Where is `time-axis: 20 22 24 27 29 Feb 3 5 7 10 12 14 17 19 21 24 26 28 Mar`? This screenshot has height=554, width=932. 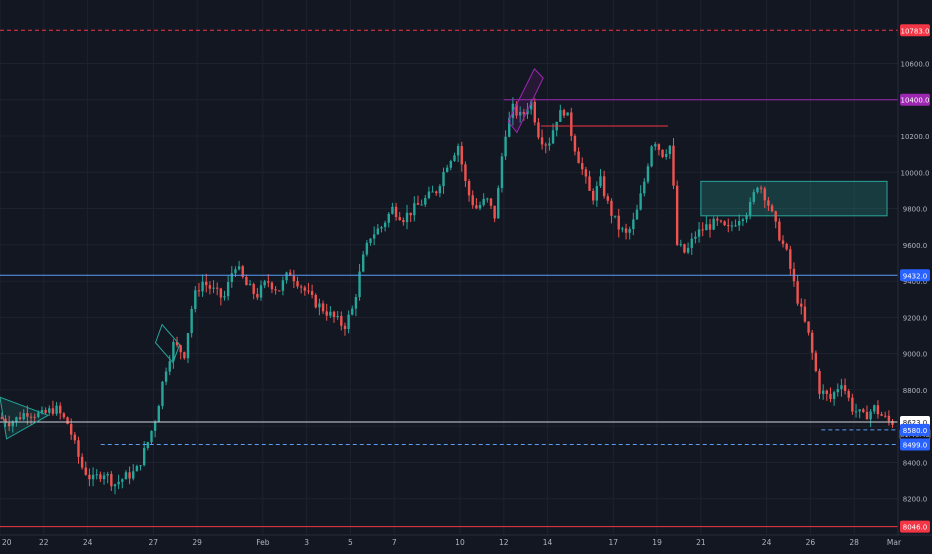 time-axis: 20 22 24 27 29 Feb 3 5 7 10 12 14 17 19 21 24 26 28 Mar is located at coordinates (452, 542).